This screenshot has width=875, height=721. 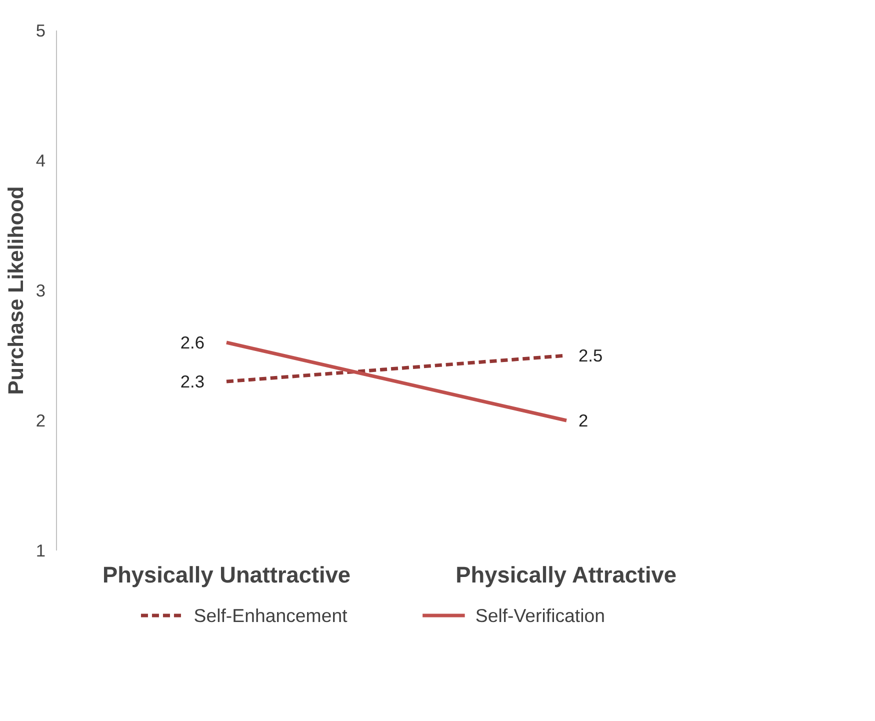 What do you see at coordinates (271, 615) in the screenshot?
I see `legend-label: Self-Enhancement` at bounding box center [271, 615].